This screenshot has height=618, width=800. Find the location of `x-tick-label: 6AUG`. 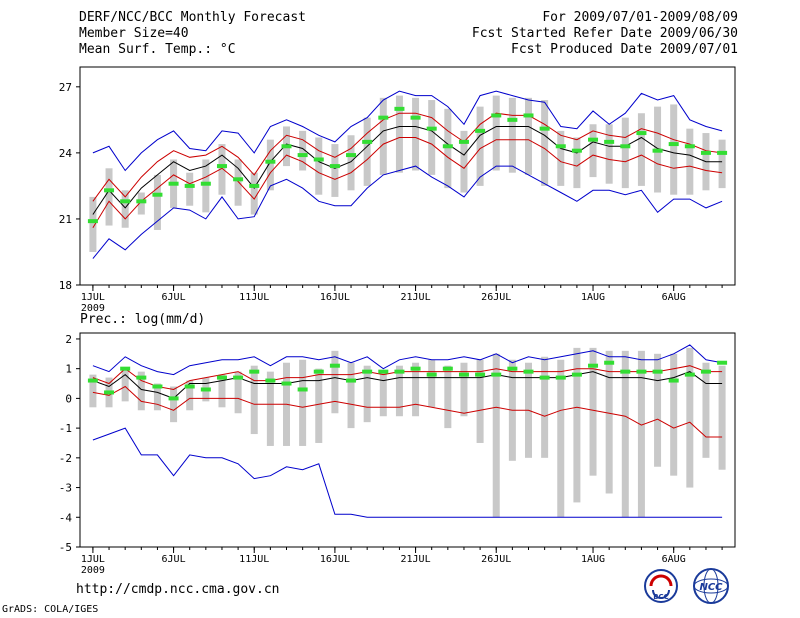

x-tick-label: 6AUG is located at coordinates (674, 297).